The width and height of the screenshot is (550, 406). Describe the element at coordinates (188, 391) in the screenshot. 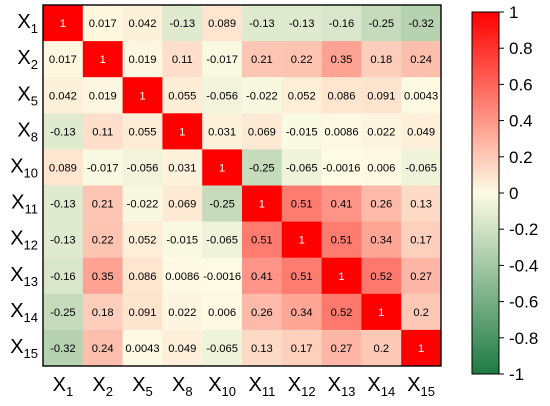

I see `axis-label-subscript: 8` at that location.